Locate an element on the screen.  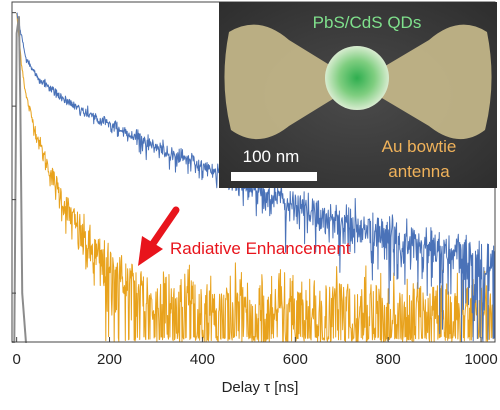
bowtie-right-lobe is located at coordinates (433, 82).